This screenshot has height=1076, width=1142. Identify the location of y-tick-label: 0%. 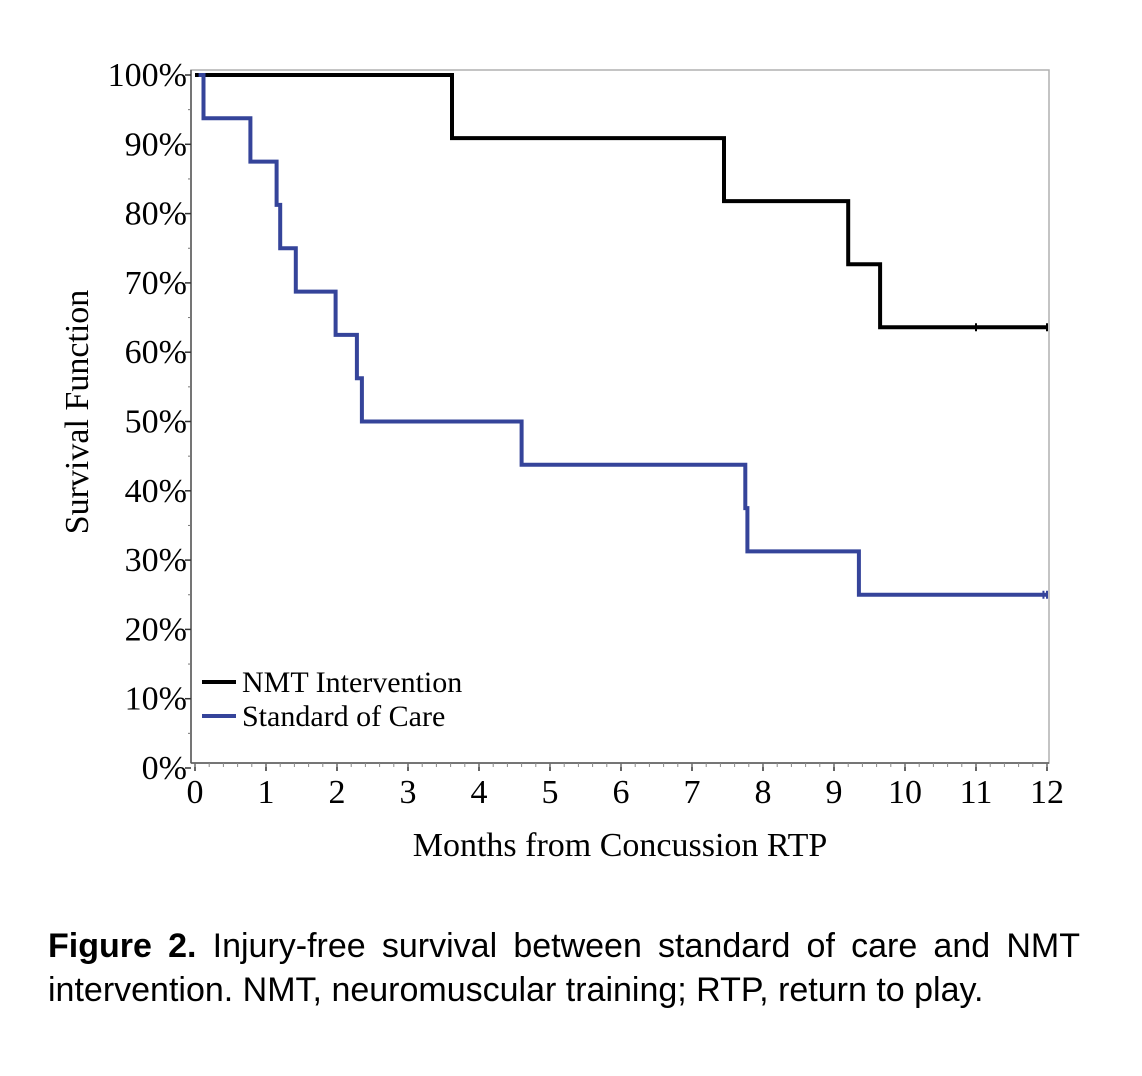
(164, 768).